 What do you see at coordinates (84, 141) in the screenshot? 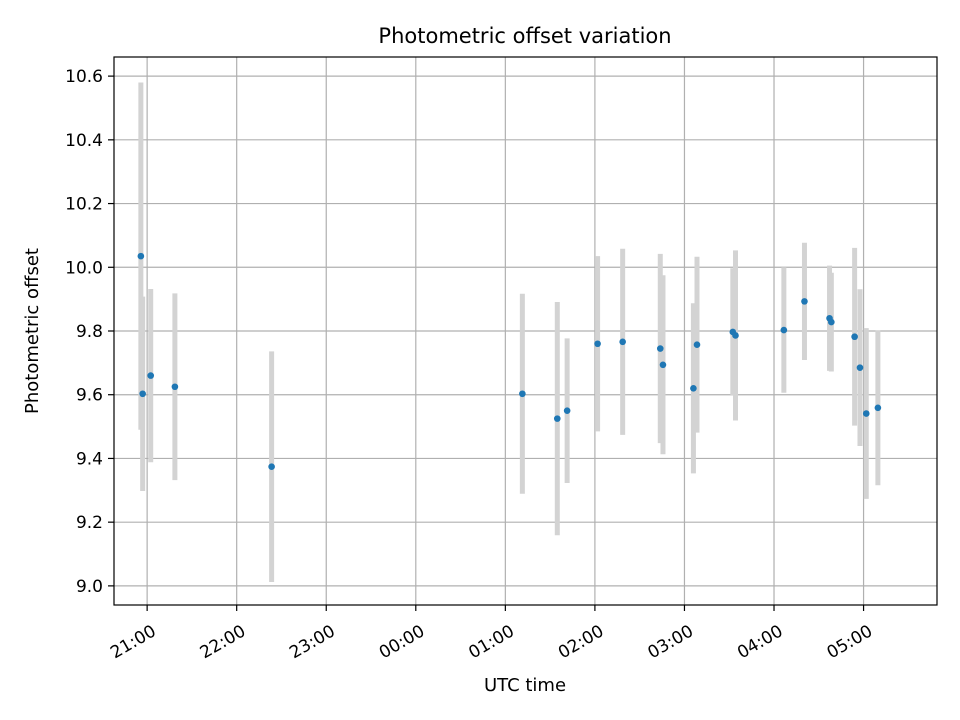
I see `y-tick-label: 10.4` at bounding box center [84, 141].